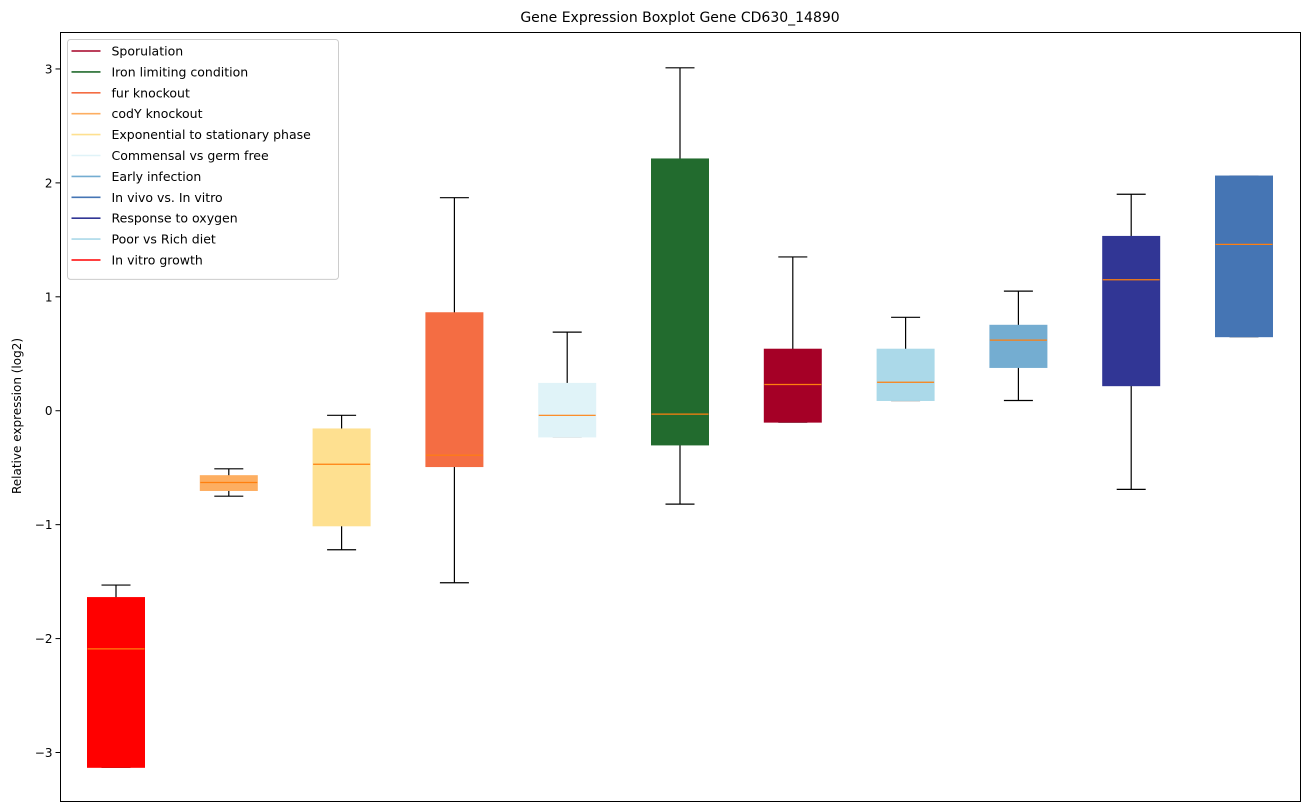  I want to click on y-axis-label: Relative expression (log2), so click(17, 416).